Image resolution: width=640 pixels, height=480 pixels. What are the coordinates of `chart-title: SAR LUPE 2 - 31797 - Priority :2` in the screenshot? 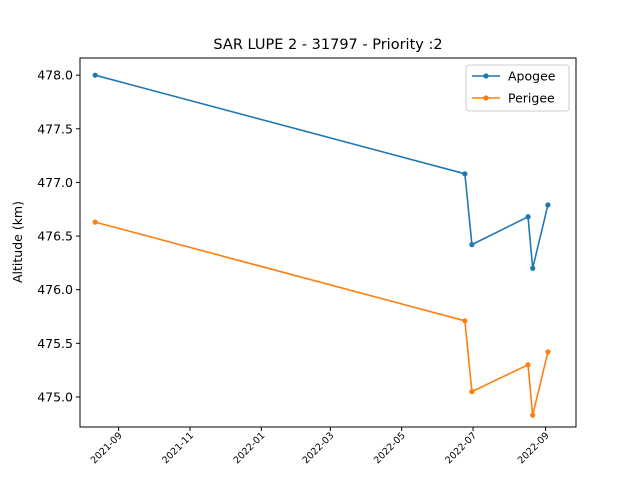 It's located at (327, 45).